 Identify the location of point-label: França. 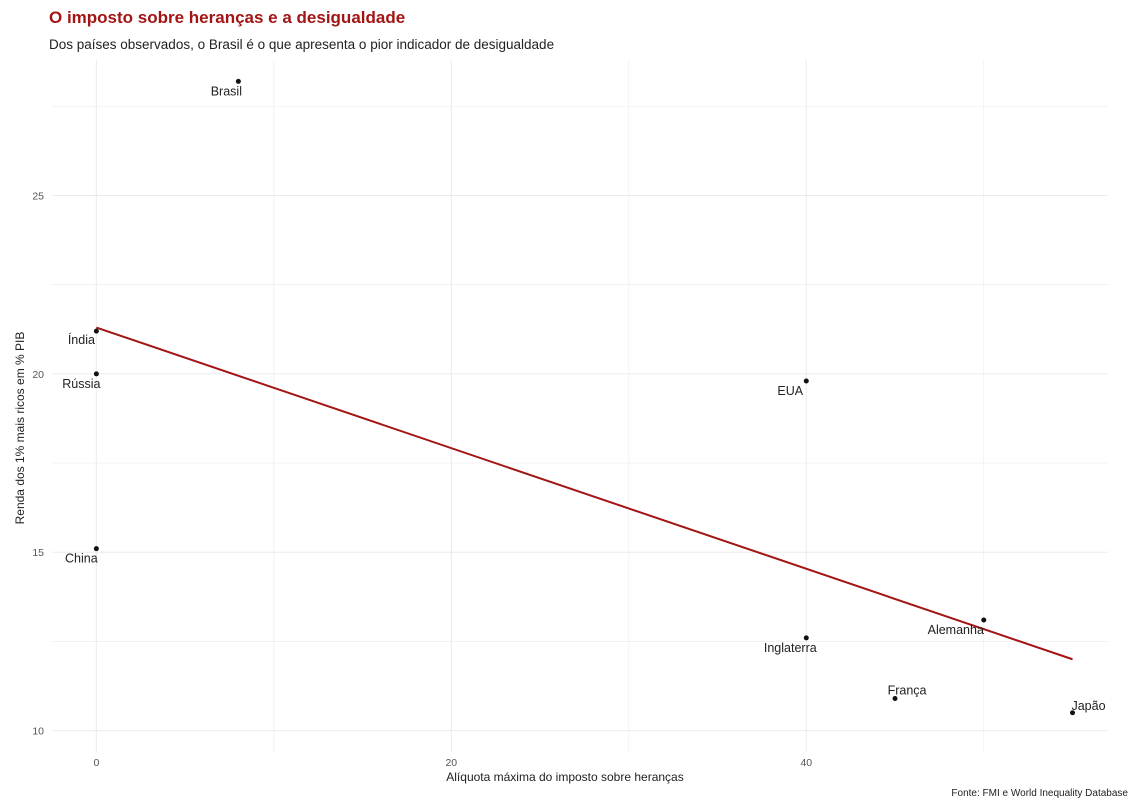
(907, 690).